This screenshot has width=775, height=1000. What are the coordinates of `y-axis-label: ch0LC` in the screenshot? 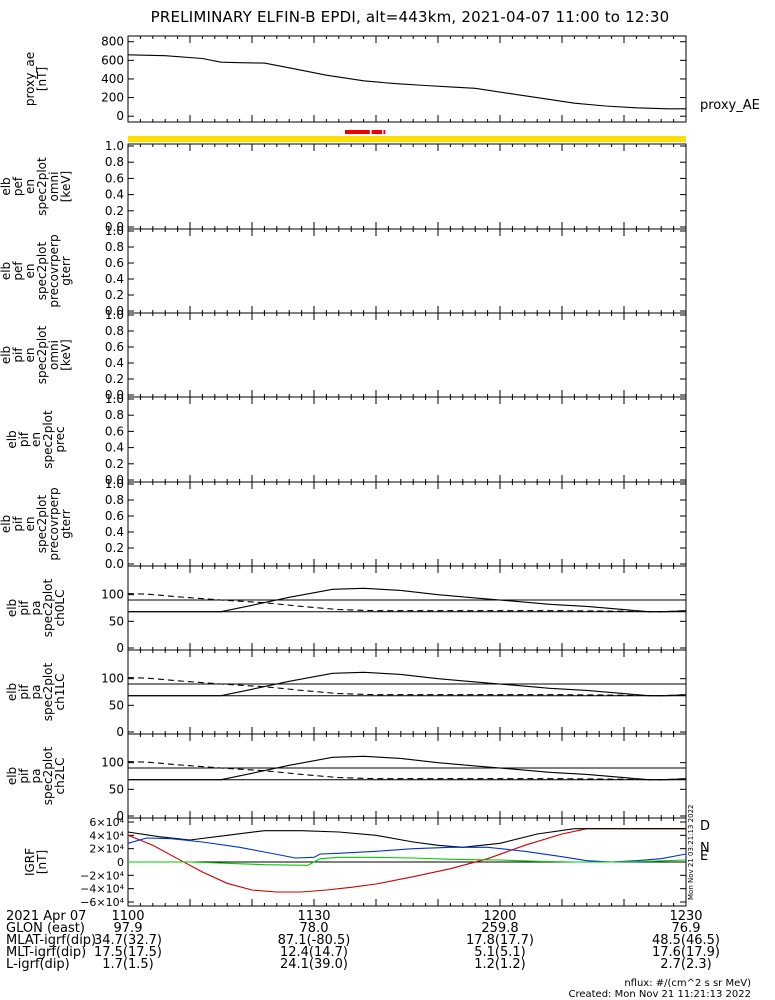 It's located at (60, 608).